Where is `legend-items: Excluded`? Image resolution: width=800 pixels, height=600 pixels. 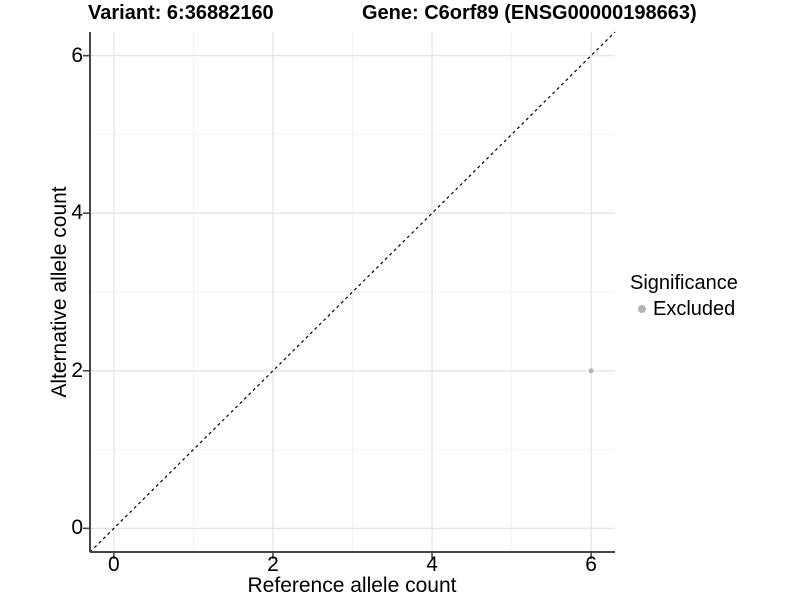 legend-items: Excluded is located at coordinates (684, 309).